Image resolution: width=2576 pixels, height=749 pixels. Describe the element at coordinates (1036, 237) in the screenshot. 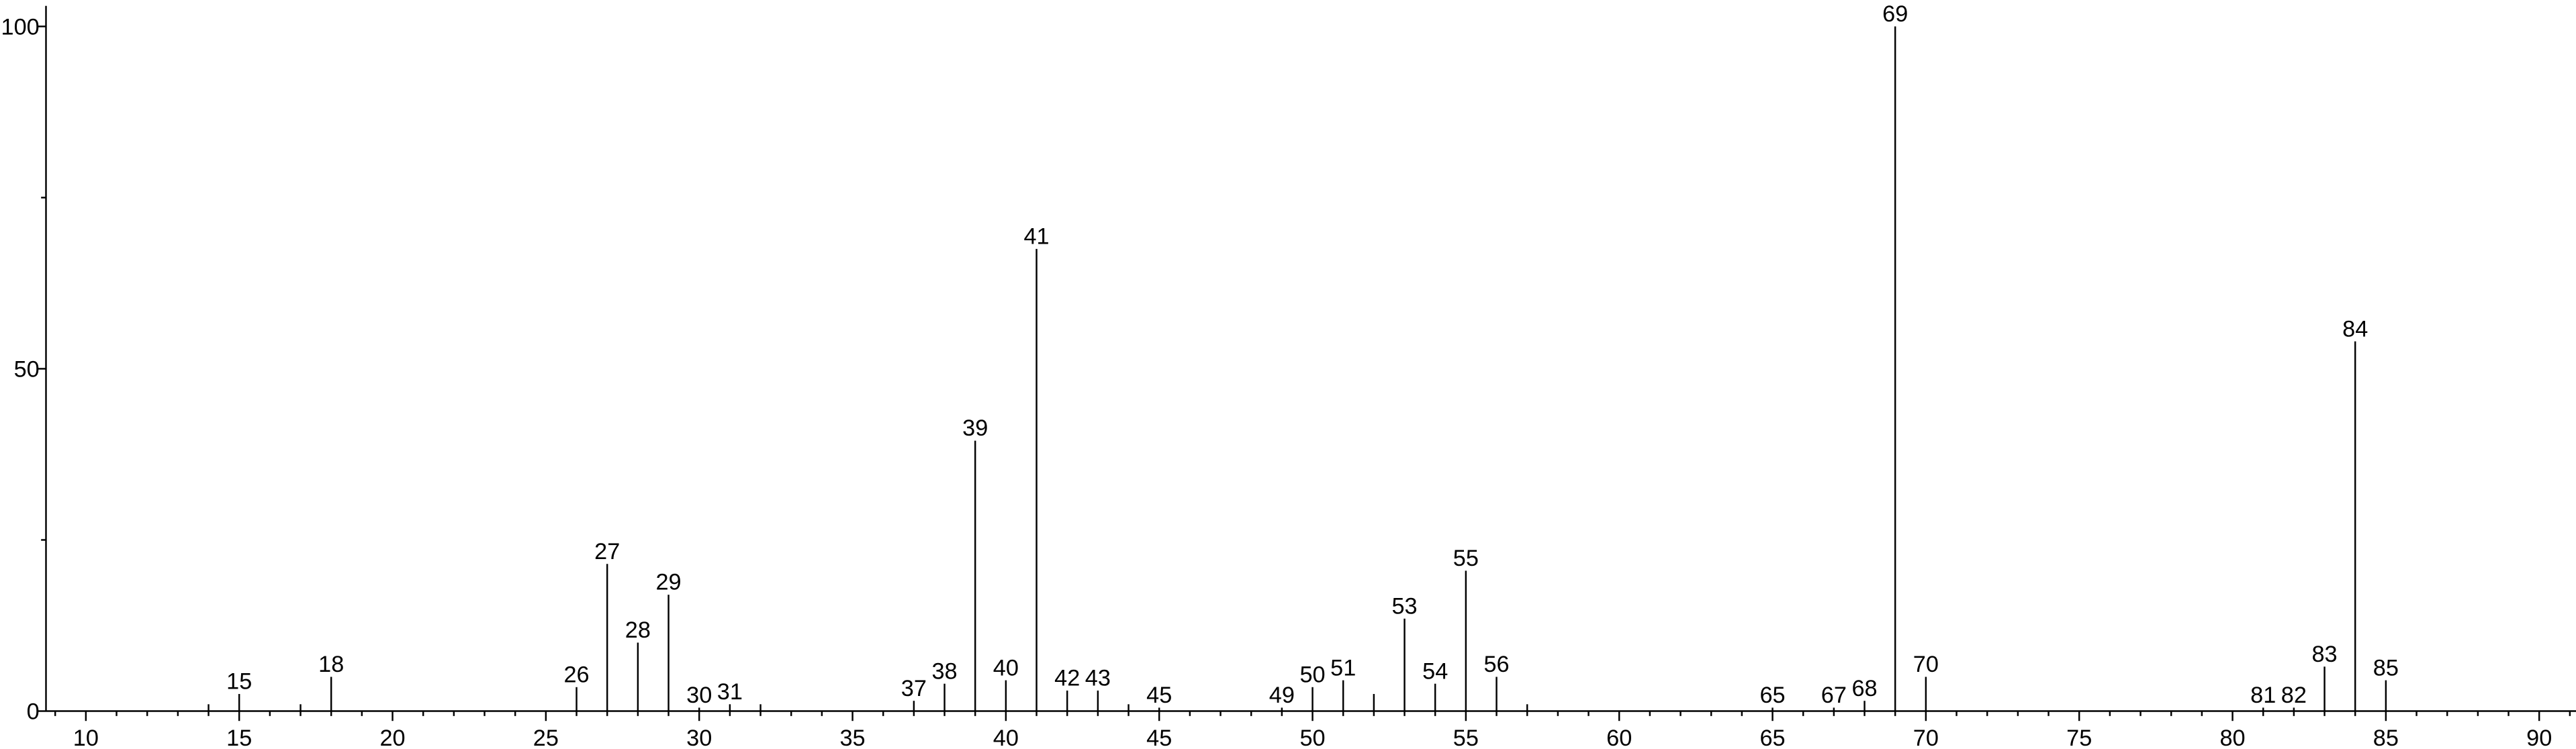

I see `peak-label: 41` at that location.